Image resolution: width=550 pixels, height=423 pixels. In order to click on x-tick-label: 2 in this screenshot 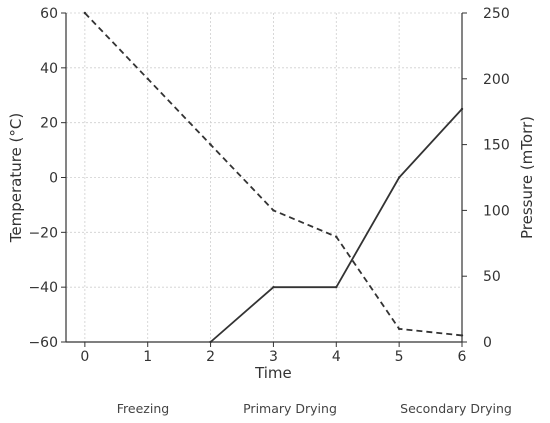, I will do `click(210, 357)`.